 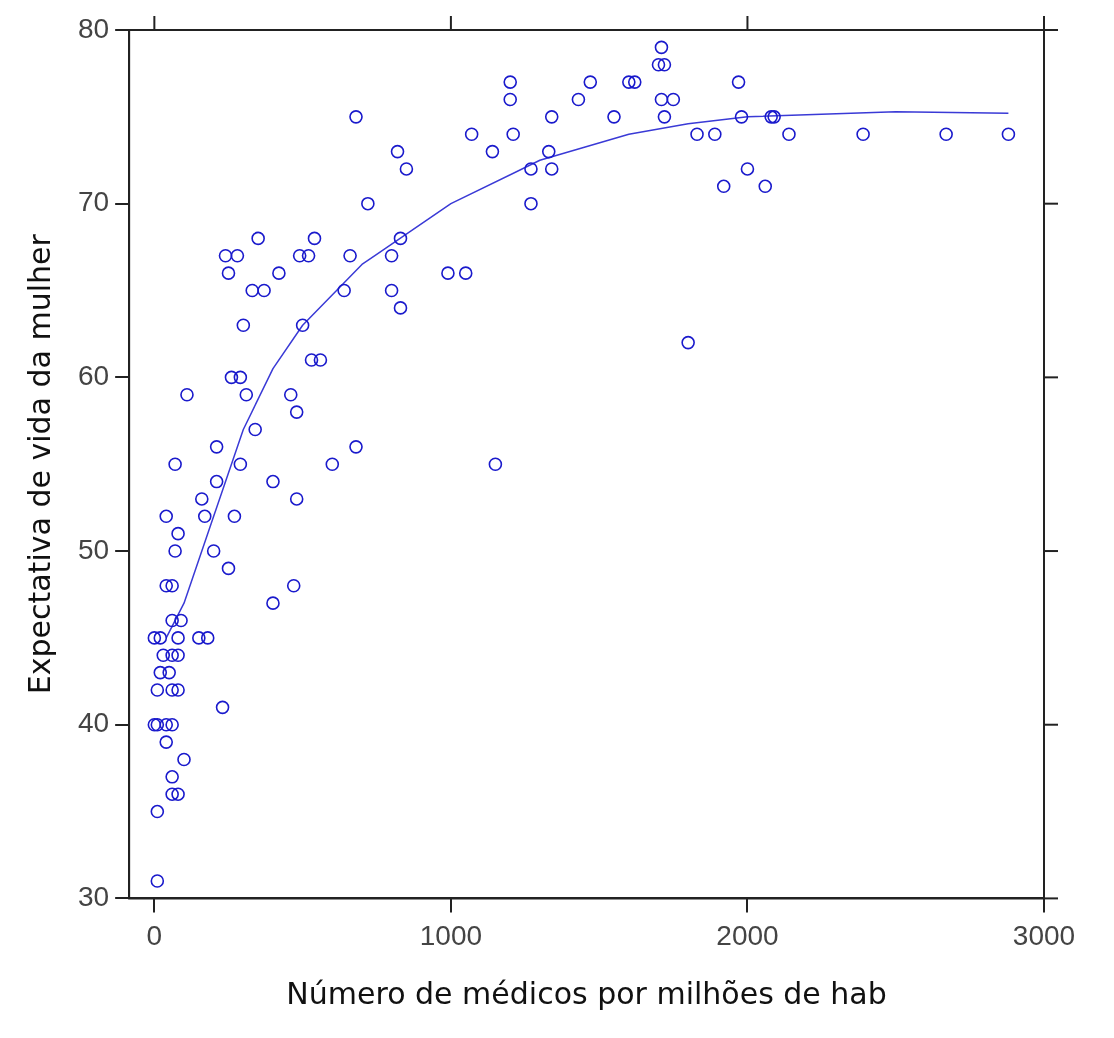 What do you see at coordinates (747, 935) in the screenshot?
I see `x-tick-label: 2000` at bounding box center [747, 935].